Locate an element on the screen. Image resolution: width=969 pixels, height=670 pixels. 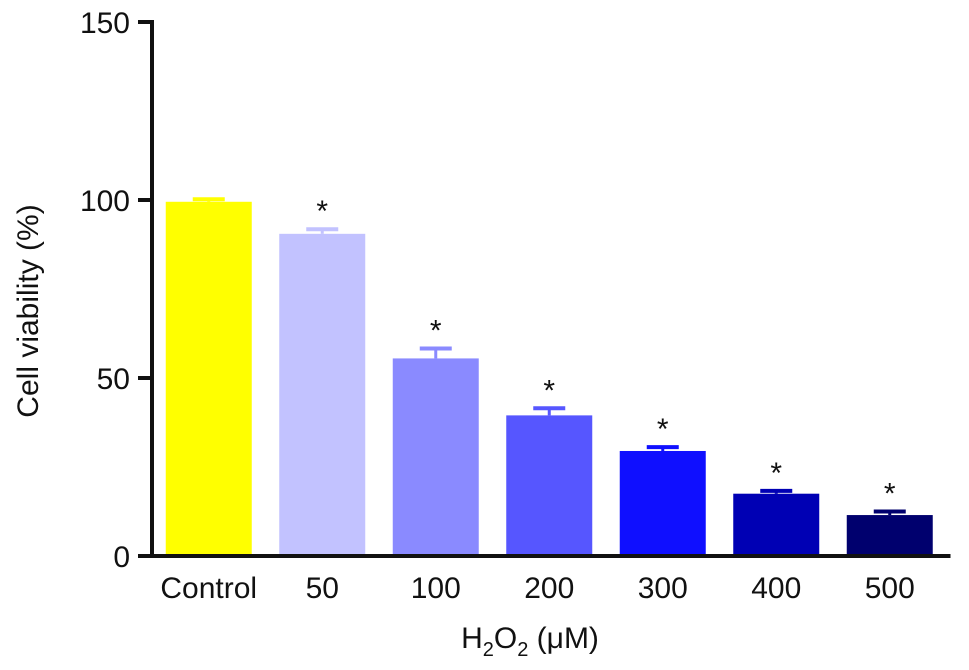
x-tick-label-300: 300 is located at coordinates (663, 588).